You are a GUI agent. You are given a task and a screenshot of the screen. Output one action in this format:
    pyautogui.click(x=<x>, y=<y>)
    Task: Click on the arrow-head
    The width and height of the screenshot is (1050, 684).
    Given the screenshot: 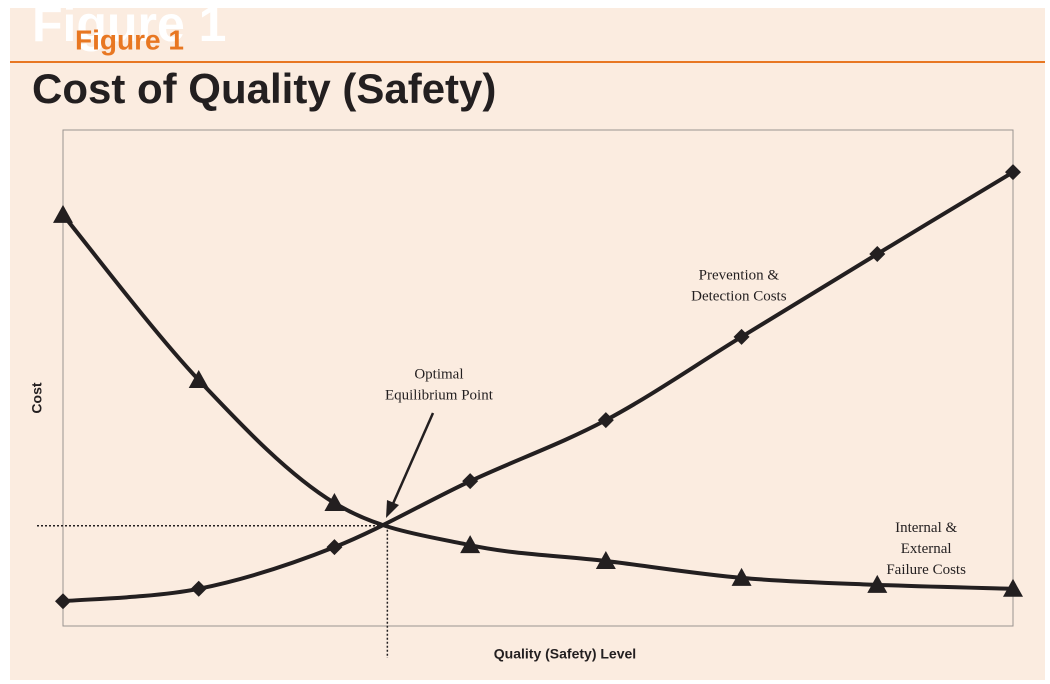 What is the action you would take?
    pyautogui.click(x=392, y=509)
    